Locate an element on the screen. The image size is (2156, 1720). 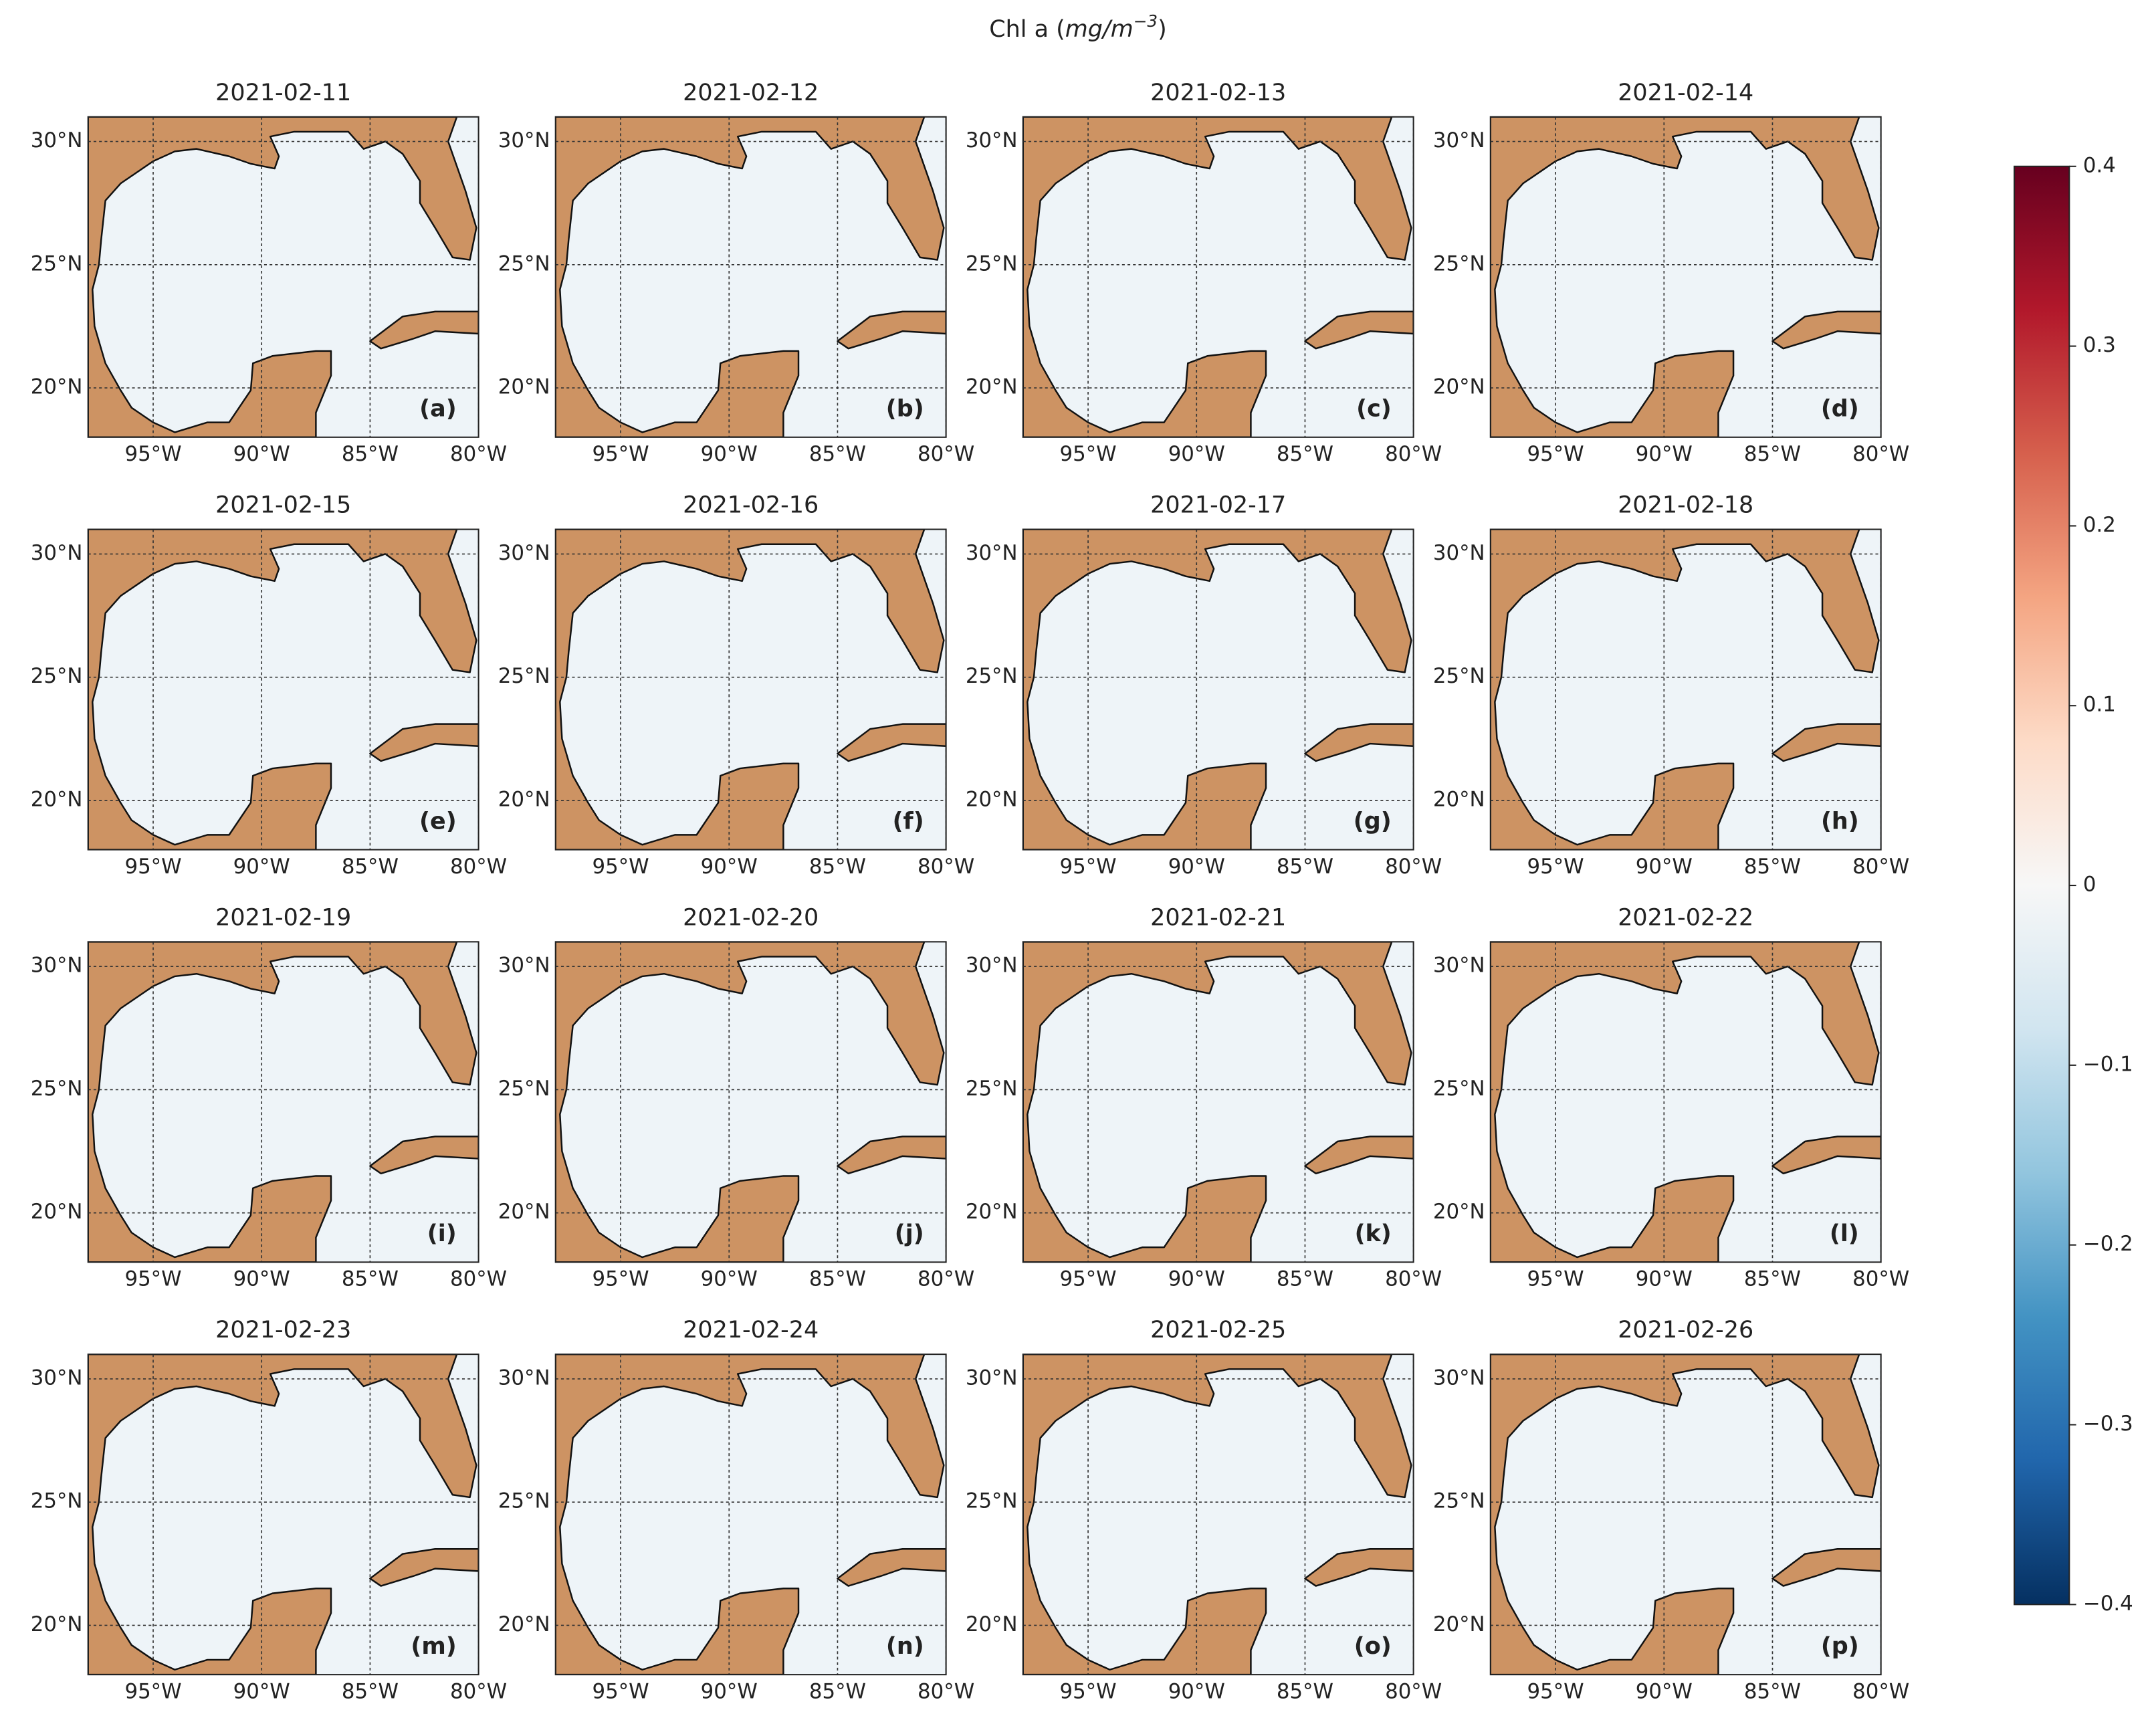
colorbar-tick-label: 0.2 is located at coordinates (2099, 525).